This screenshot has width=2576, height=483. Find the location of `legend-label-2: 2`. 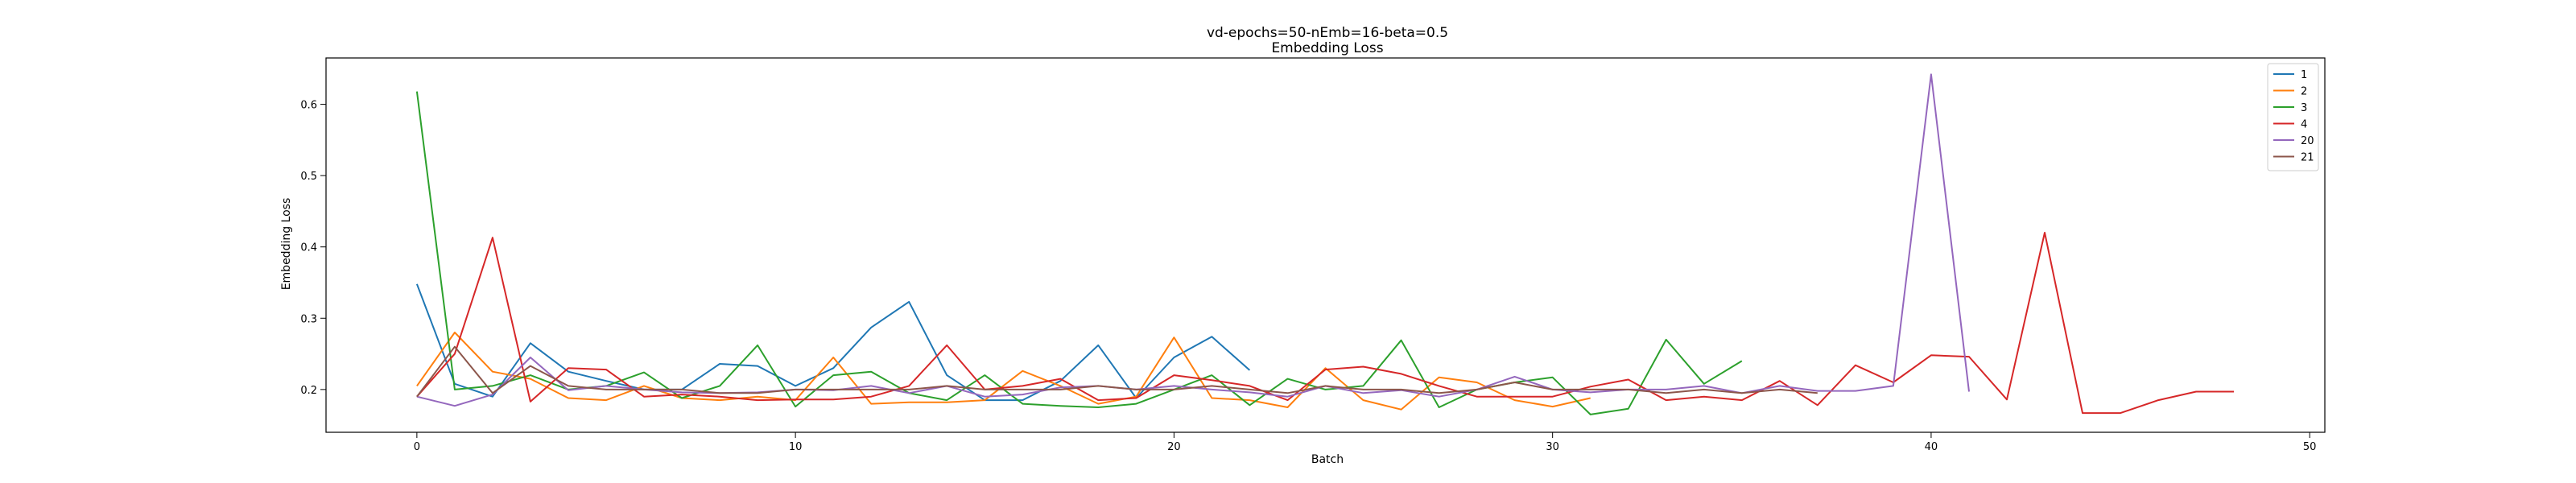

legend-label-2: 2 is located at coordinates (2304, 92).